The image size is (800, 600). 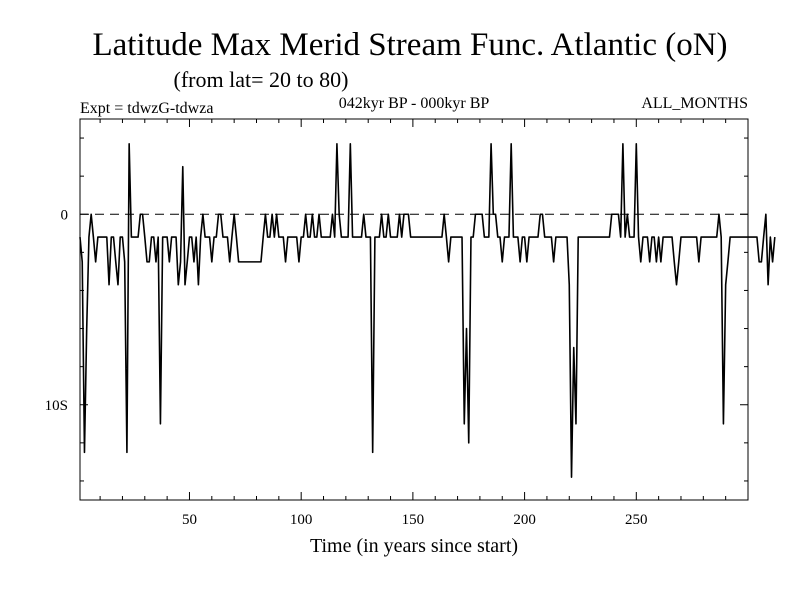 I want to click on experiment-label: Expt = tdwzG-tdwza, so click(x=146, y=108).